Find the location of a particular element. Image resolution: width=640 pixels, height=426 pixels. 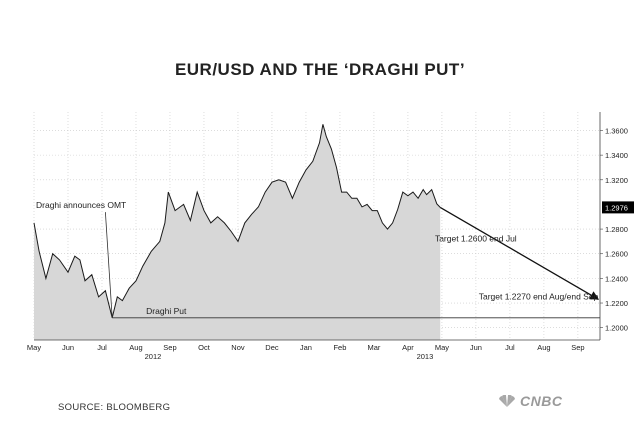

brand-logo: CNBC is located at coordinates (530, 401).